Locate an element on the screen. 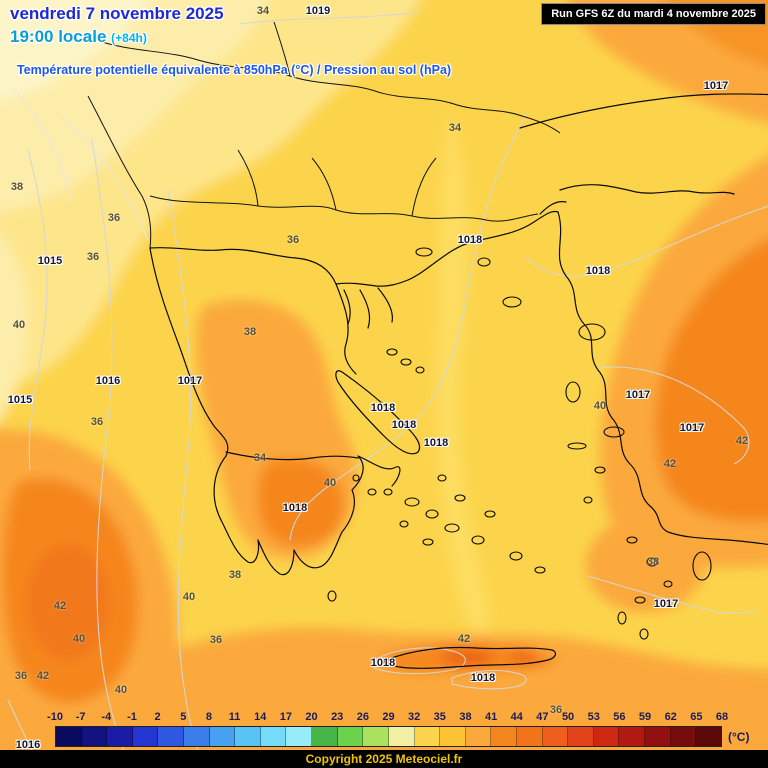 Image resolution: width=768 pixels, height=768 pixels. colorbar-tick: 29 is located at coordinates (388, 717).